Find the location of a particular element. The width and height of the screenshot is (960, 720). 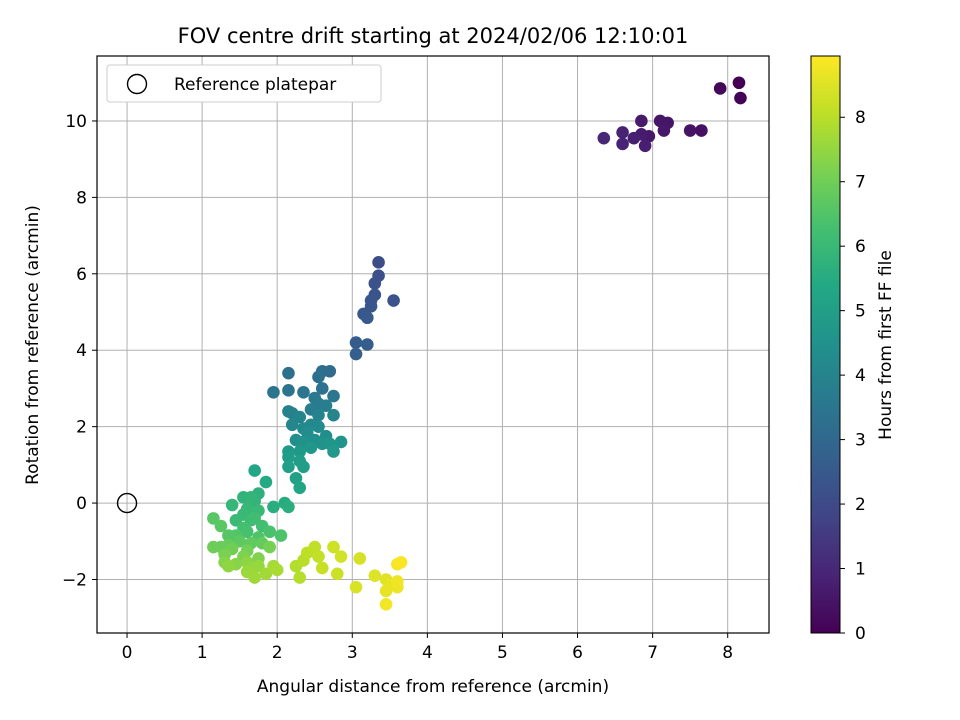

colorbar-tick-label: 7 is located at coordinates (860, 183).